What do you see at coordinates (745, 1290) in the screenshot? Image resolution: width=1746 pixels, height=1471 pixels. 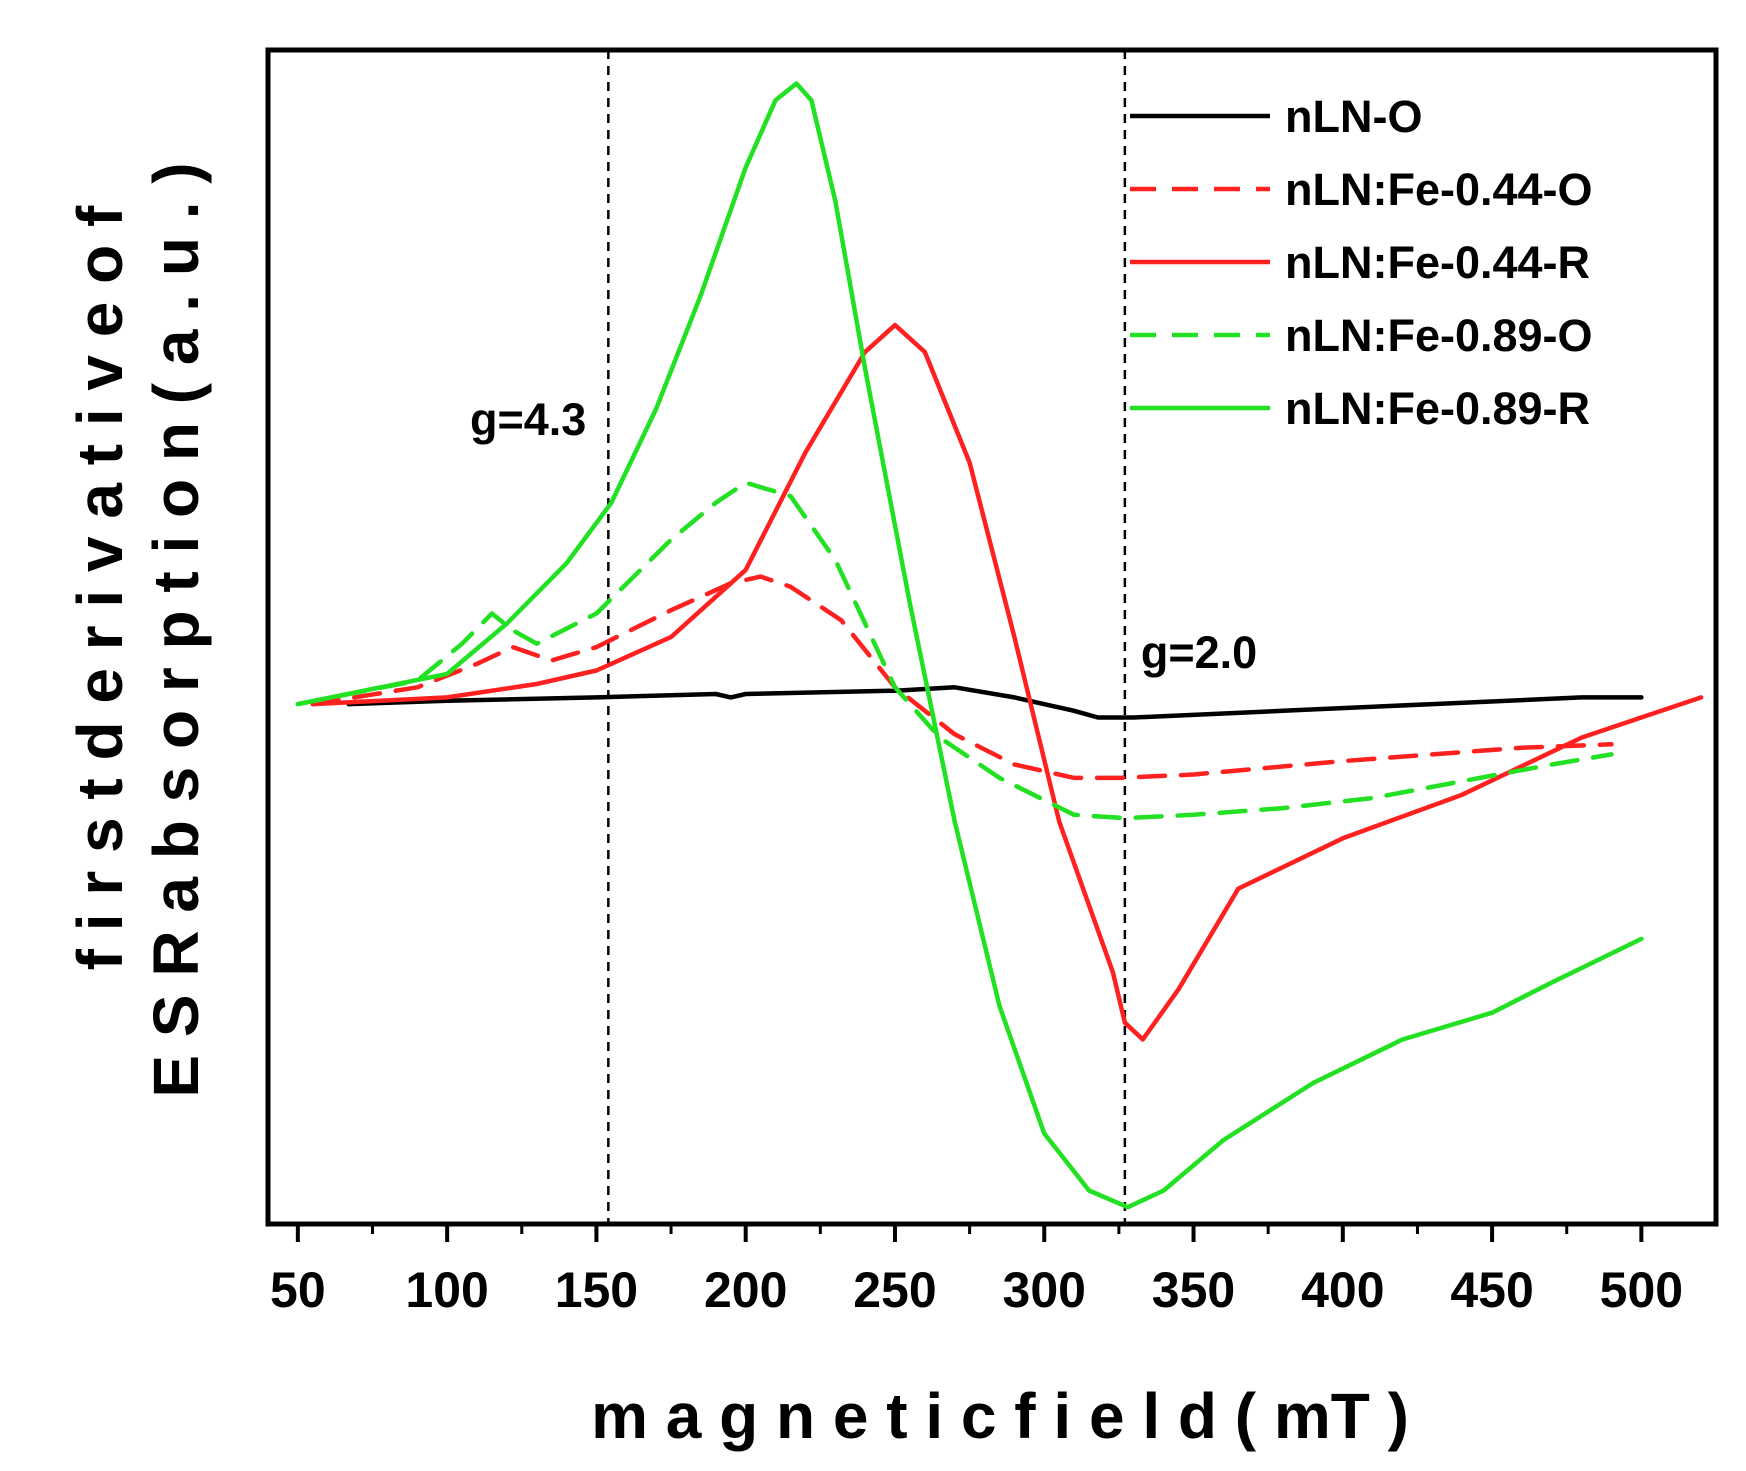 I see `x-tick-label-200: 200` at bounding box center [745, 1290].